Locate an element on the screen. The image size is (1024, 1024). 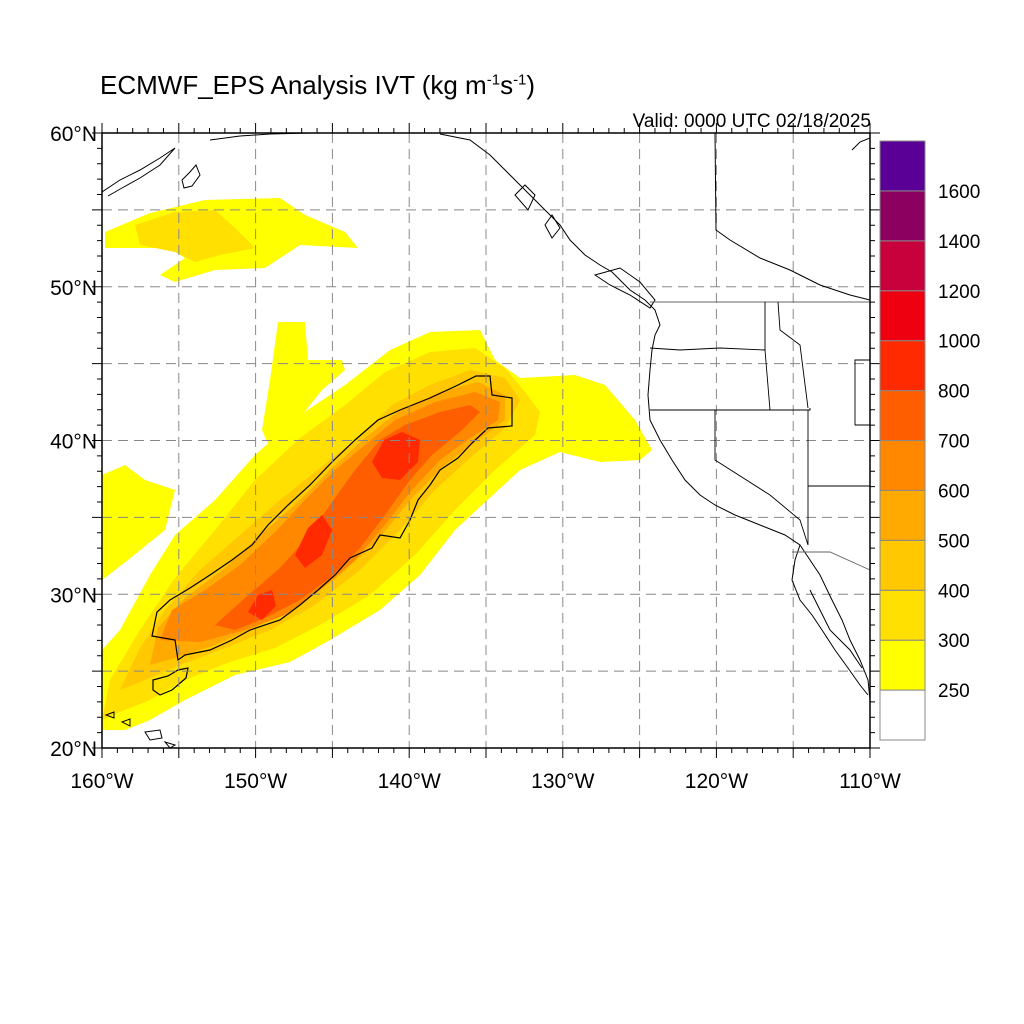
y-tick-label: 20°N is located at coordinates (73, 749).